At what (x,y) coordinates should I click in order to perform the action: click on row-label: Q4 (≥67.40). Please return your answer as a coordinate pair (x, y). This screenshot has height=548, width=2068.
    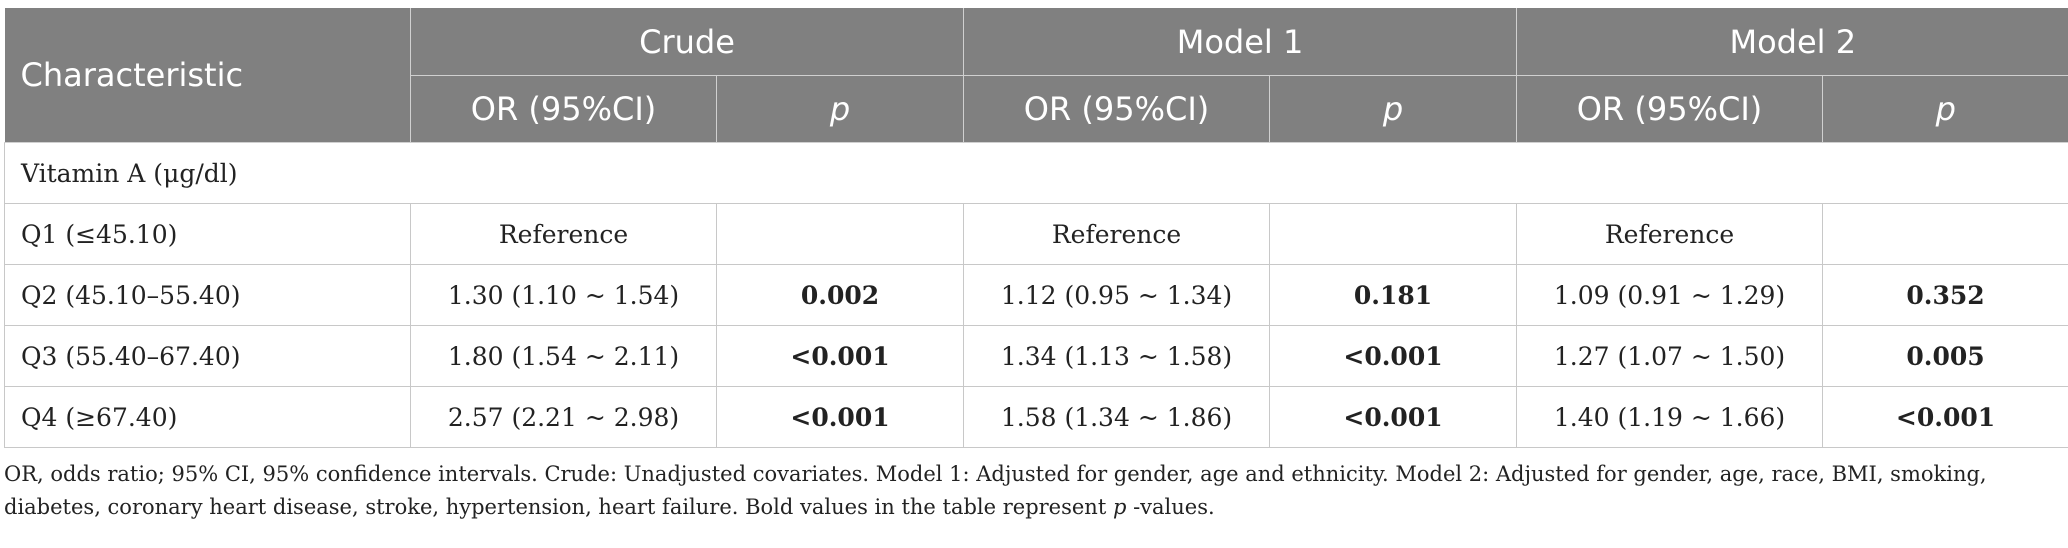
    Looking at the image, I should click on (207, 417).